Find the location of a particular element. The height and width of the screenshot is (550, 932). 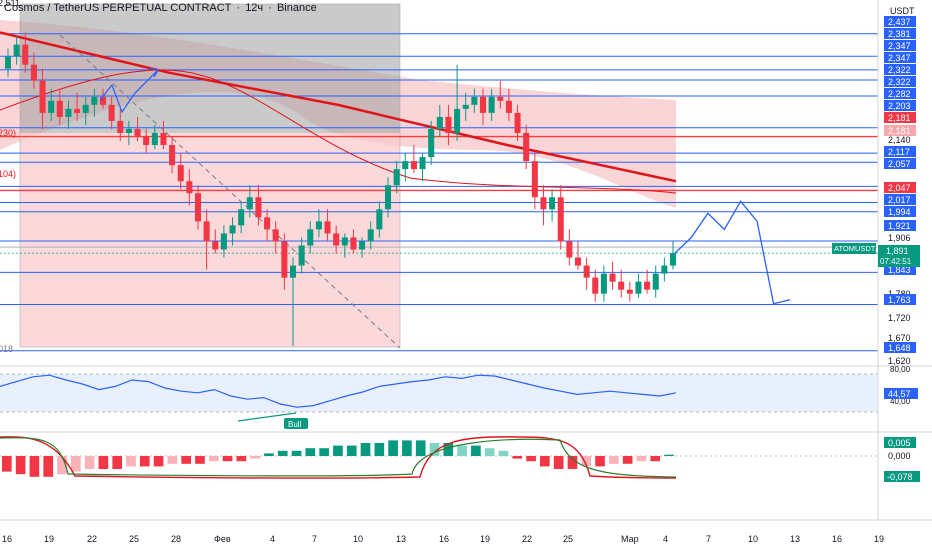

ticker-badge is located at coordinates (854, 248).